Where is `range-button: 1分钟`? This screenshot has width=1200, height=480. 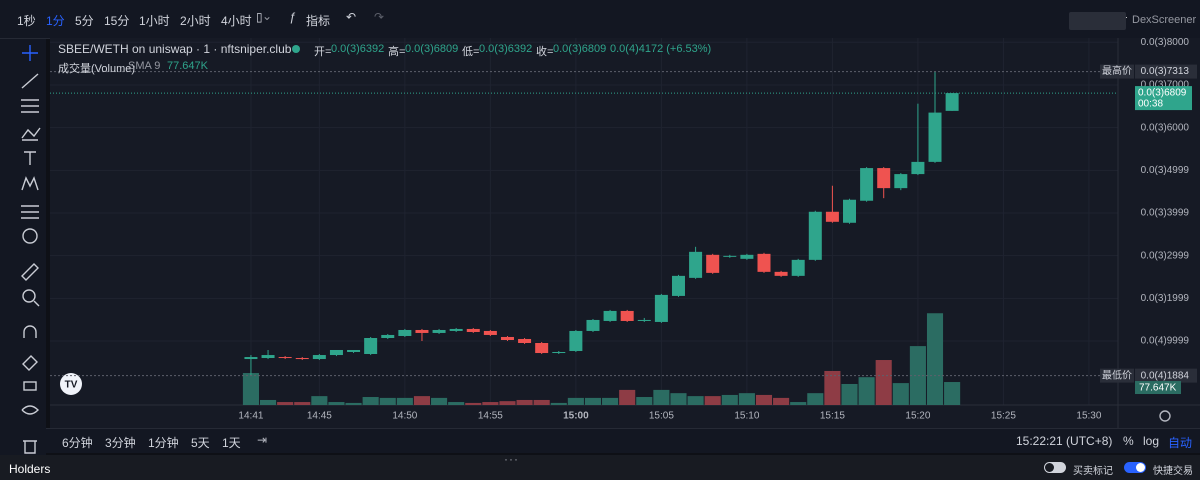 range-button: 1分钟 is located at coordinates (163, 443).